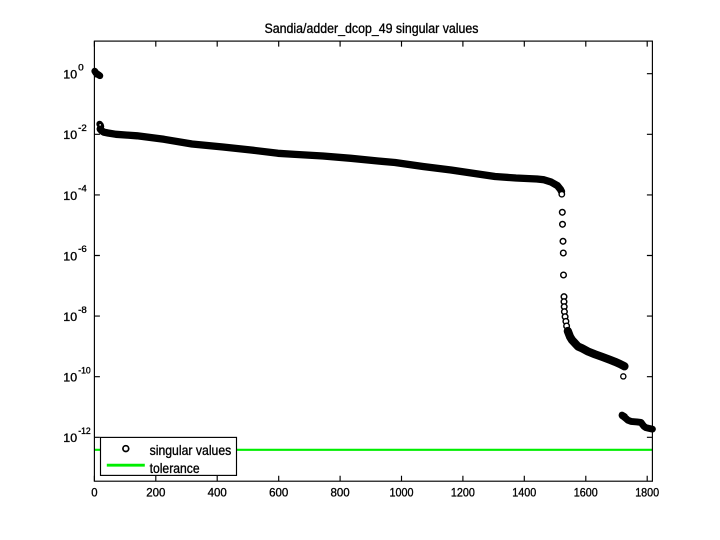 The height and width of the screenshot is (540, 720). Describe the element at coordinates (191, 450) in the screenshot. I see `svg-text: singular values` at that location.